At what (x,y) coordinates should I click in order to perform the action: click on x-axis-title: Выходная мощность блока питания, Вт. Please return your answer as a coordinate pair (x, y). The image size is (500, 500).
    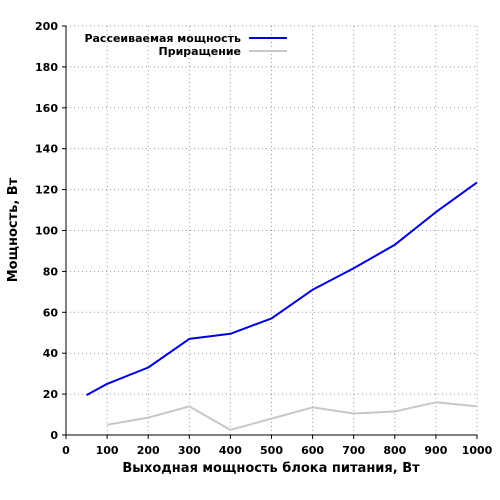
    Looking at the image, I should click on (271, 468).